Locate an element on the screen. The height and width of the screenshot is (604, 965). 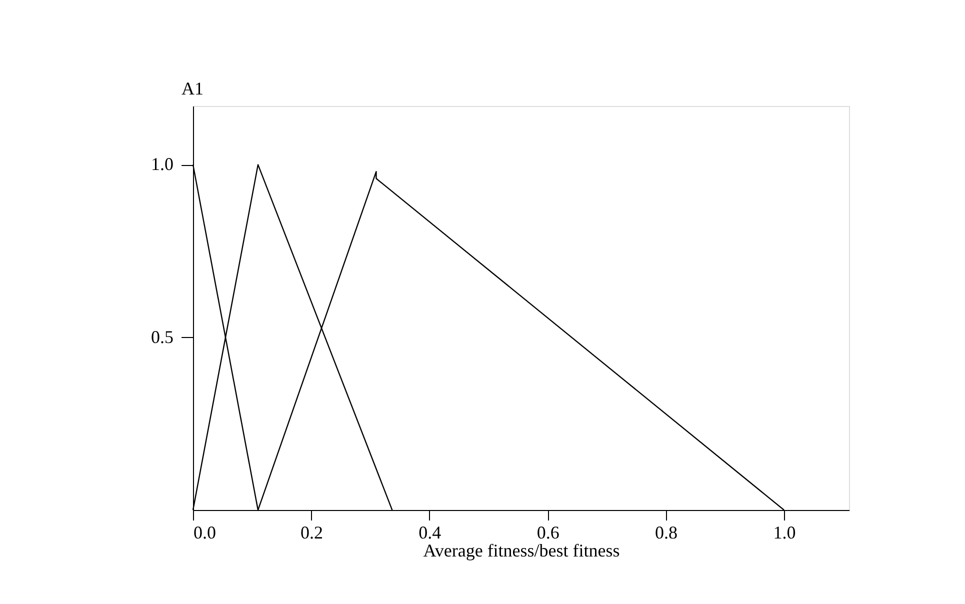
y-axis-title: A1 is located at coordinates (193, 88).